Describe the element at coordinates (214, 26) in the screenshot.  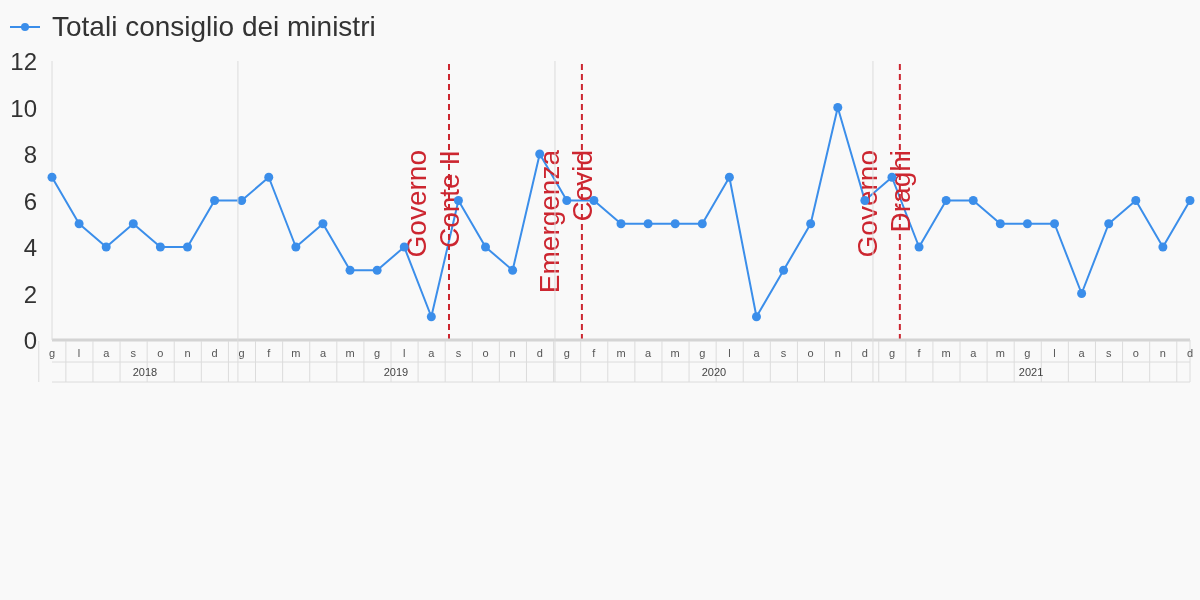
I see `legend-label: Totali consiglio dei ministri` at that location.